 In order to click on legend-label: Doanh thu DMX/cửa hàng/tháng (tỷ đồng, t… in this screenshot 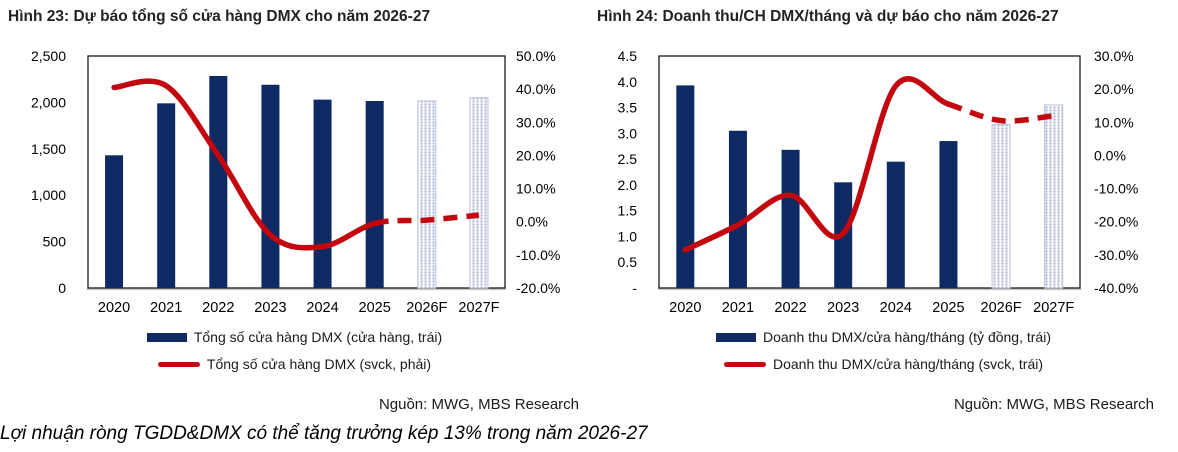, I will do `click(907, 337)`.